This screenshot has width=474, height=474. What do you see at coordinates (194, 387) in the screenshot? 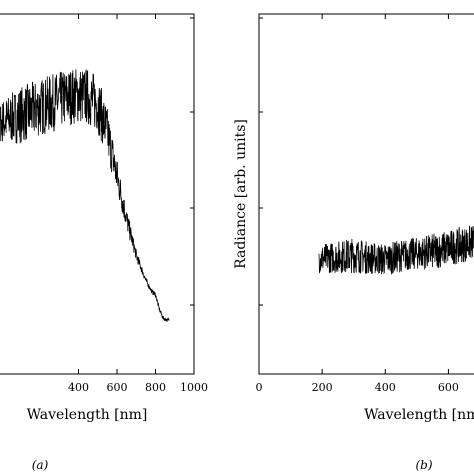
I see `x-tick-label-a-1000: 1000` at bounding box center [194, 387].